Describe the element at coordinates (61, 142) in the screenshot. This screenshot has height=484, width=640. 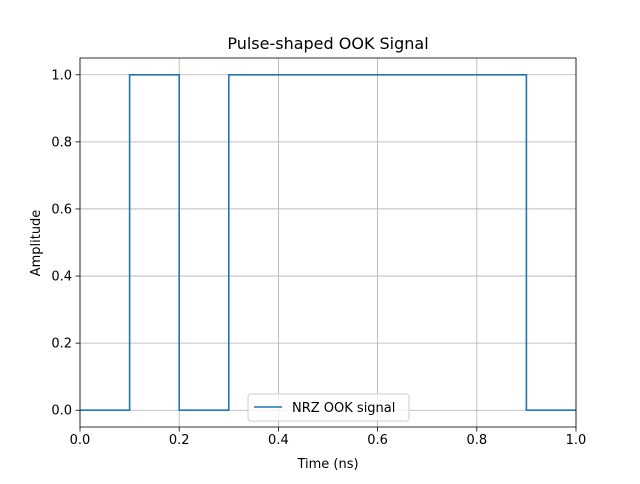
I see `y-tick-label: 0.8` at that location.